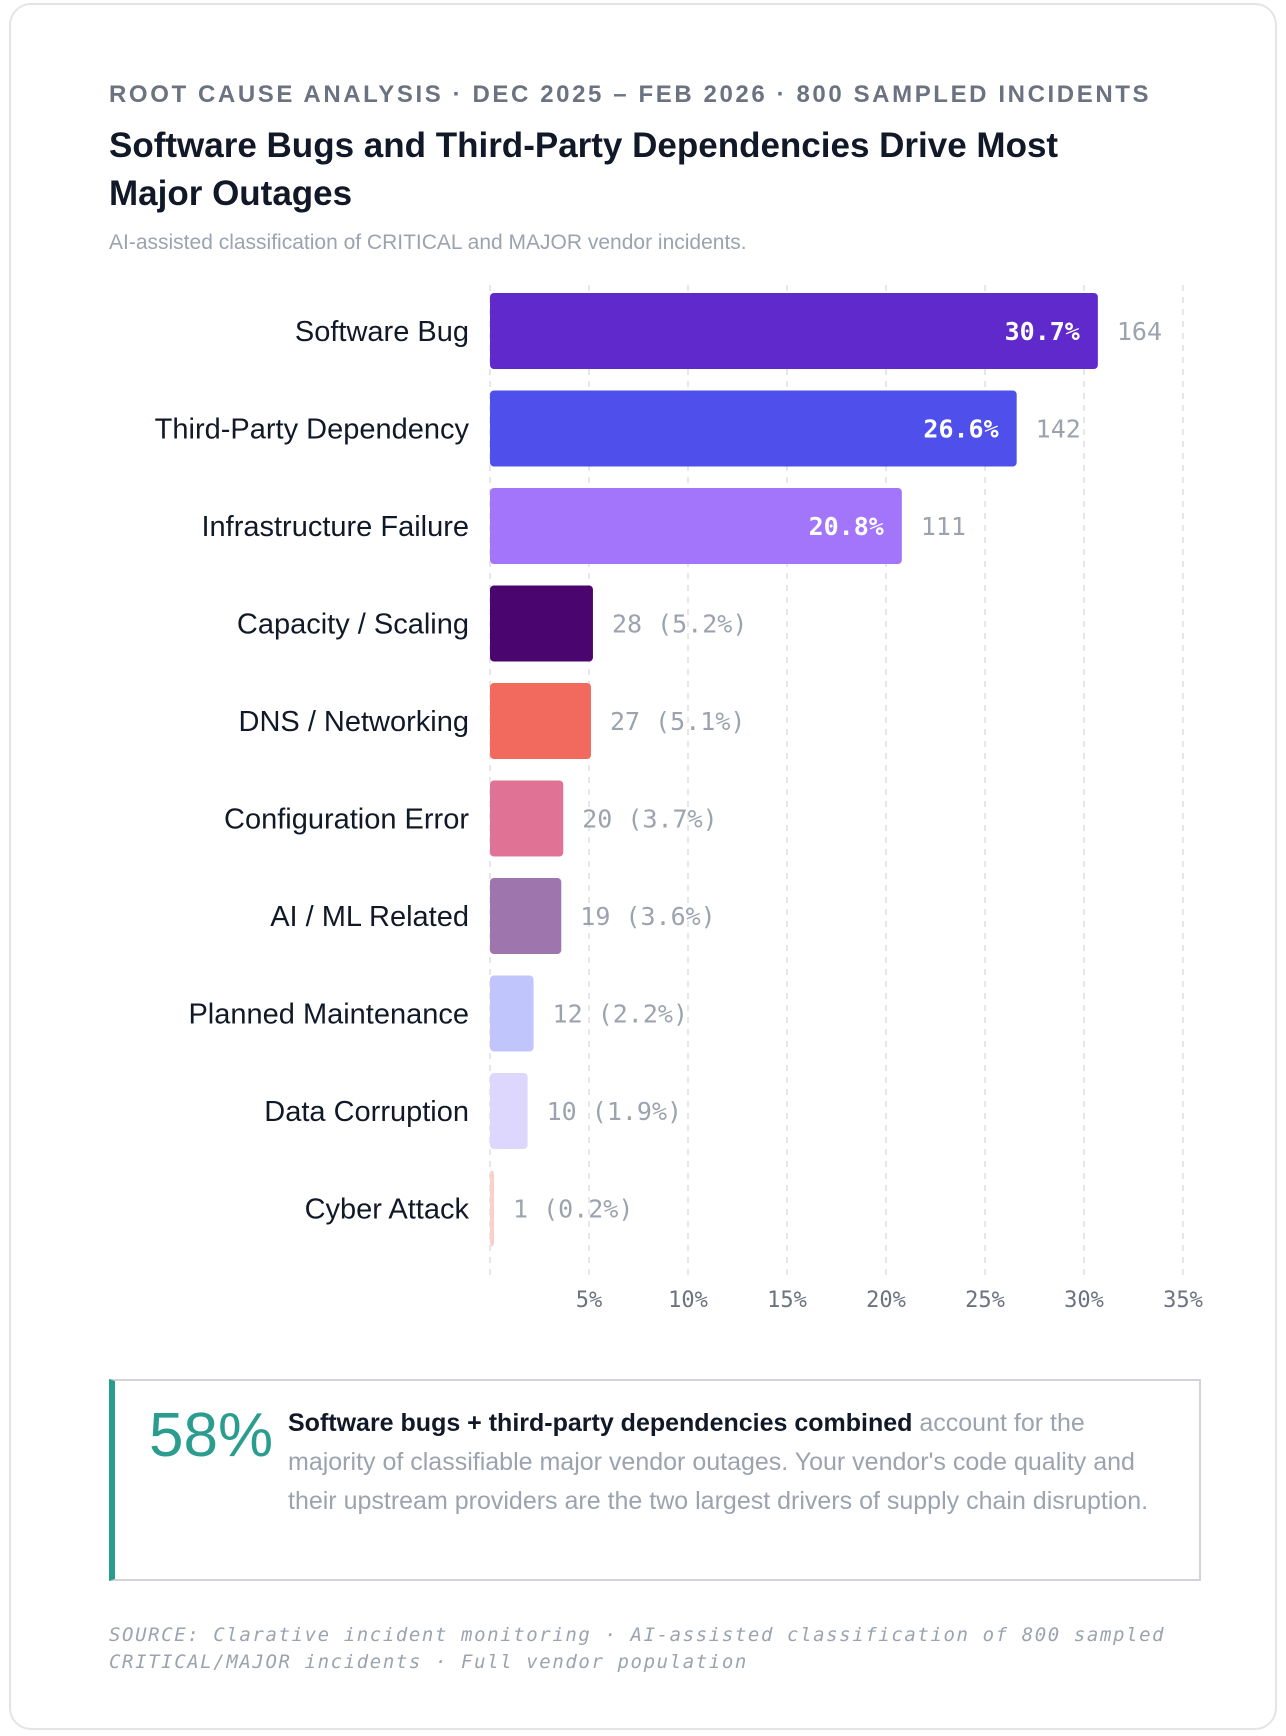 Image resolution: width=1286 pixels, height=1736 pixels. Describe the element at coordinates (211, 1435) in the screenshot. I see `callout-stat: 58%` at that location.